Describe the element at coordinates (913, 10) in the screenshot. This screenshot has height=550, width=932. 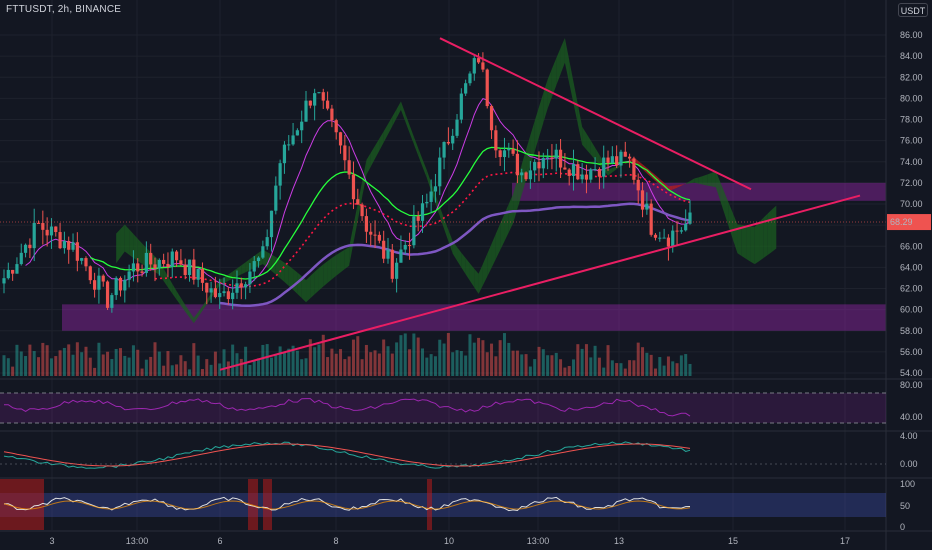
I see `currency-badge: USDT` at that location.